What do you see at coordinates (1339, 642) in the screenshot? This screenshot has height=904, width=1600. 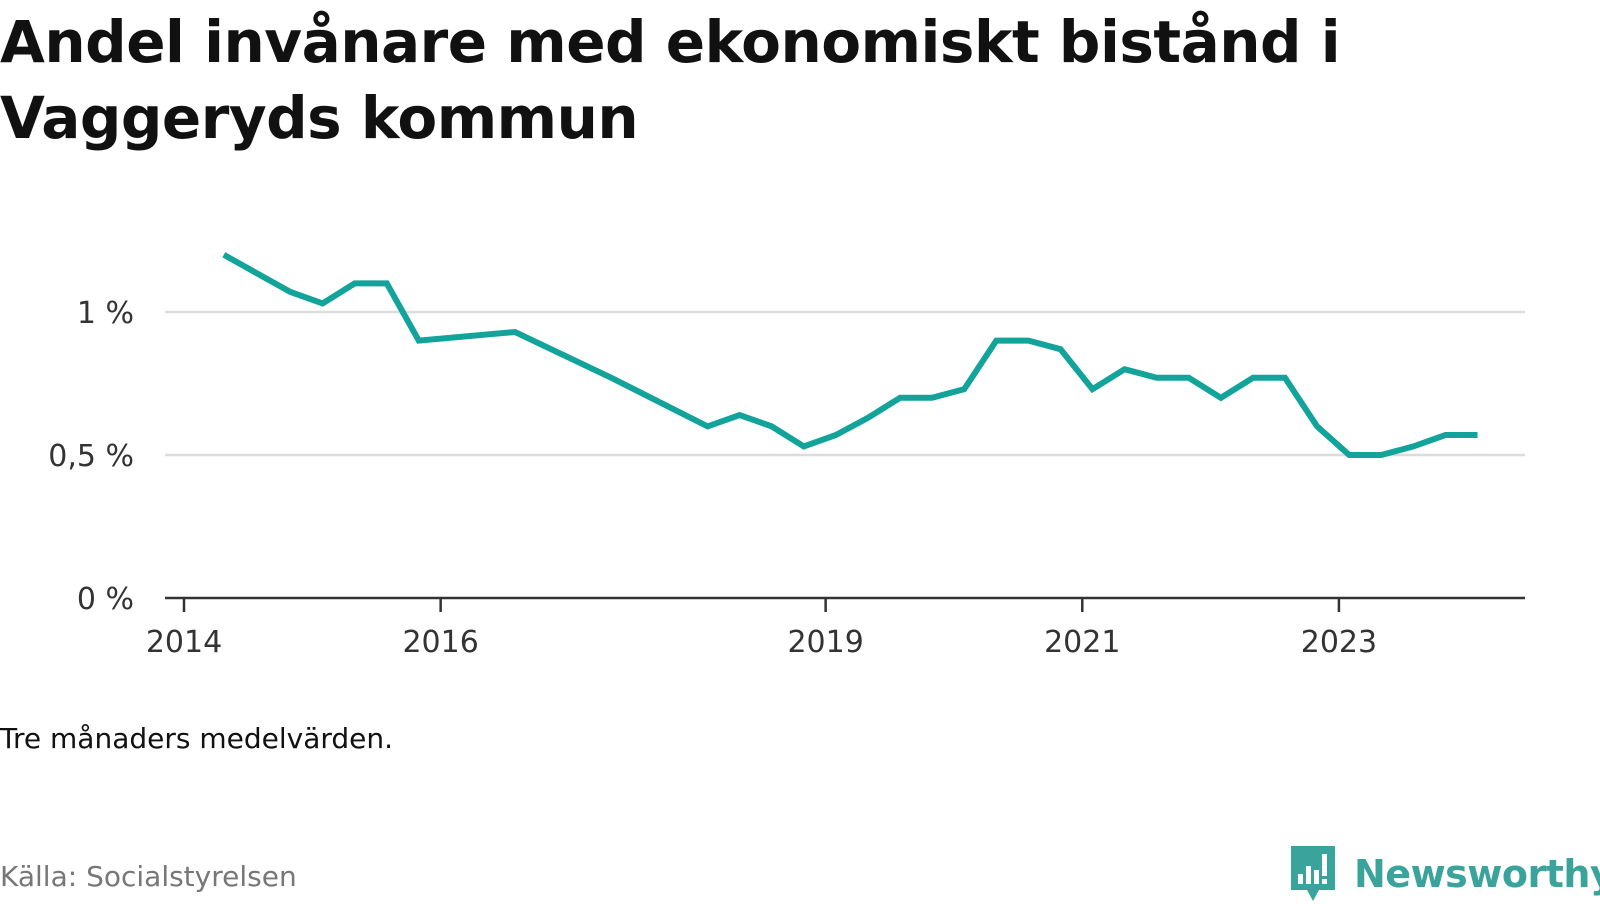 I see `x-tick-label: 2023` at bounding box center [1339, 642].